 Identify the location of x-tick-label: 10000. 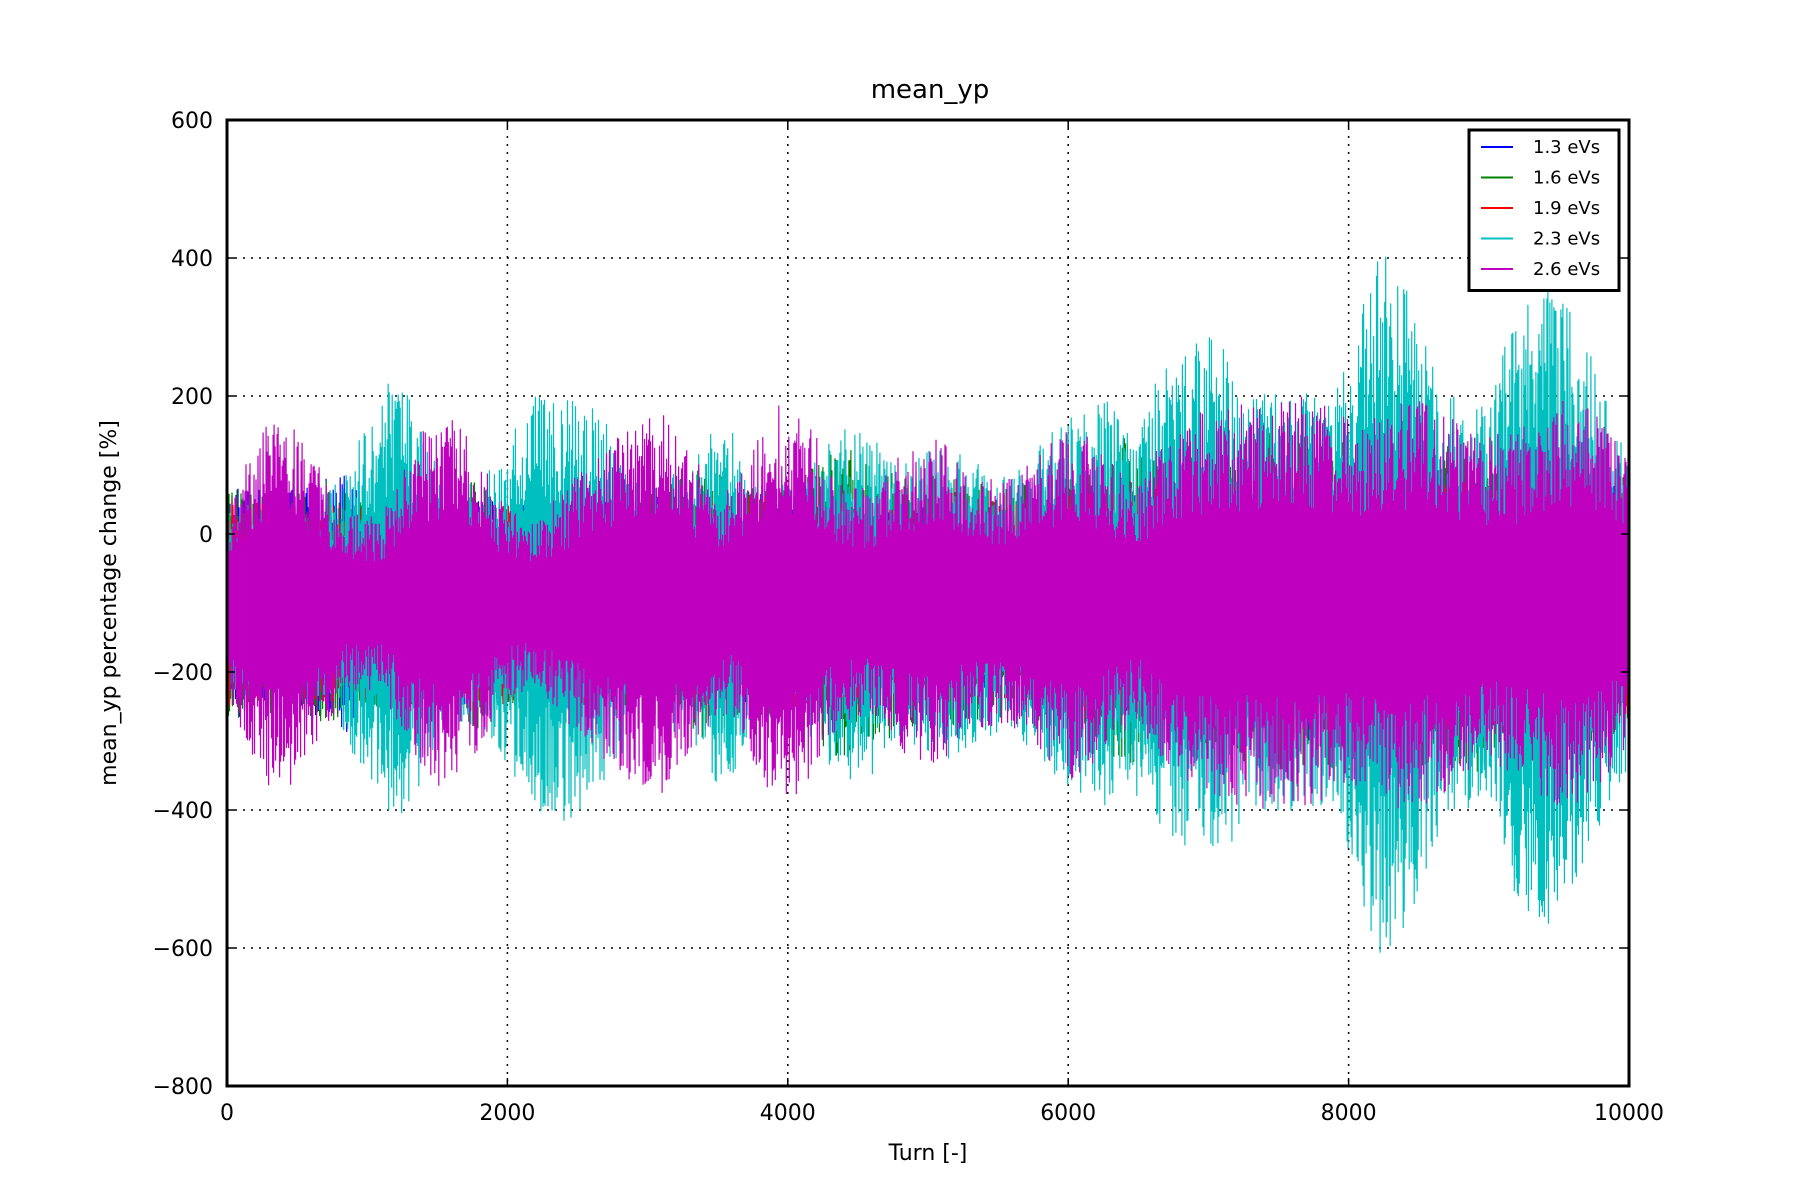
(1629, 1113).